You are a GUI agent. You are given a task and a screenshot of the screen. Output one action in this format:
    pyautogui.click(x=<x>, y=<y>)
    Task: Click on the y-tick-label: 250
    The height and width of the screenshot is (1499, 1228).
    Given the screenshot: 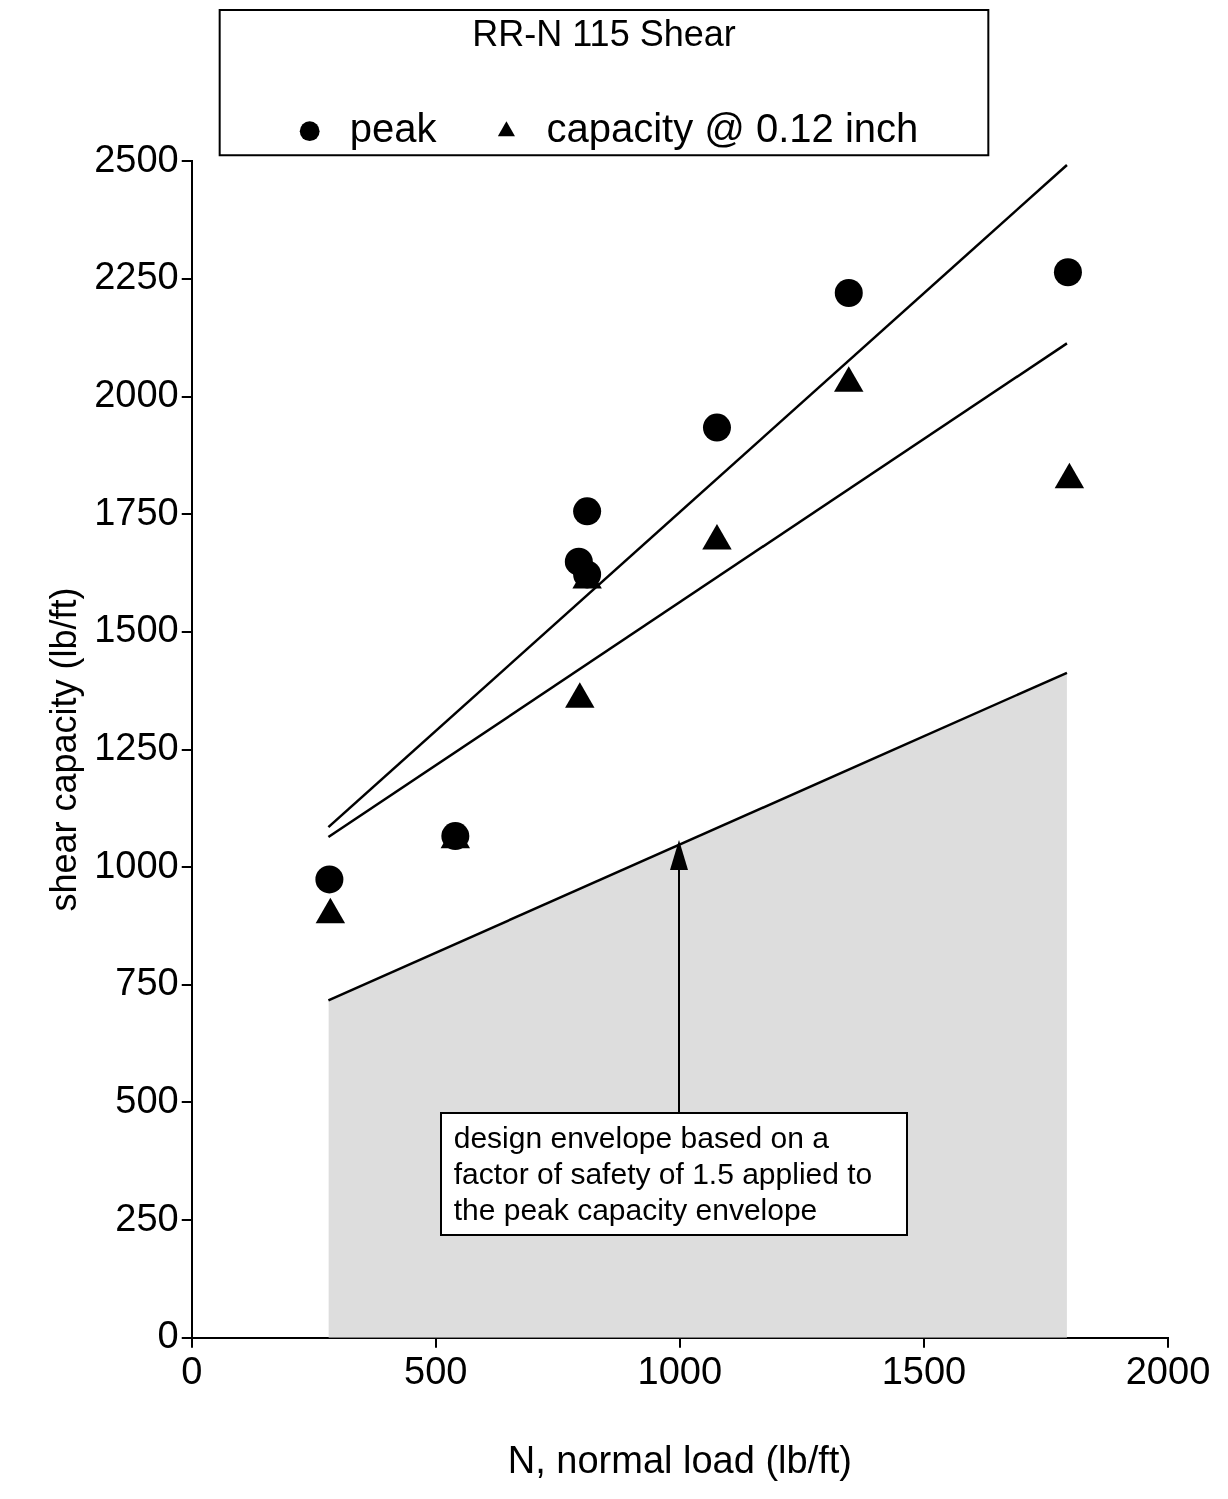 What is the action you would take?
    pyautogui.click(x=147, y=1217)
    